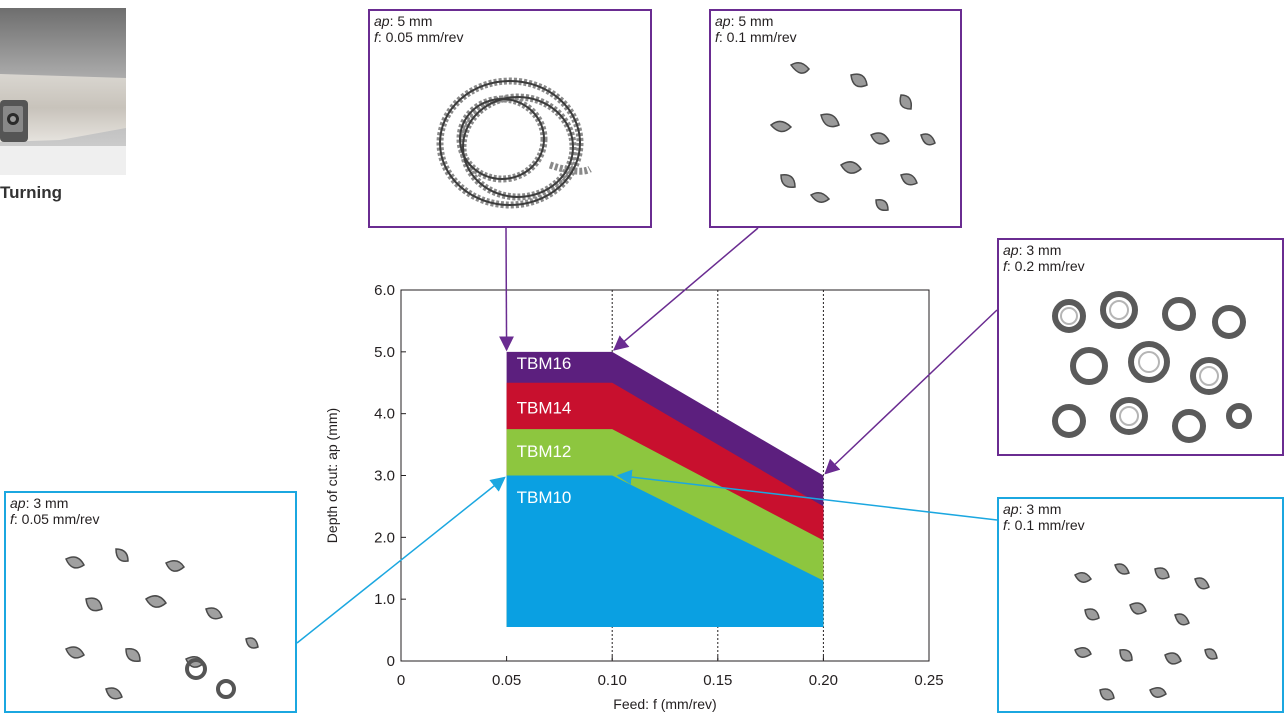 This screenshot has width=1287, height=713. What do you see at coordinates (506, 680) in the screenshot?
I see `x-tick-label-1: 0.05` at bounding box center [506, 680].